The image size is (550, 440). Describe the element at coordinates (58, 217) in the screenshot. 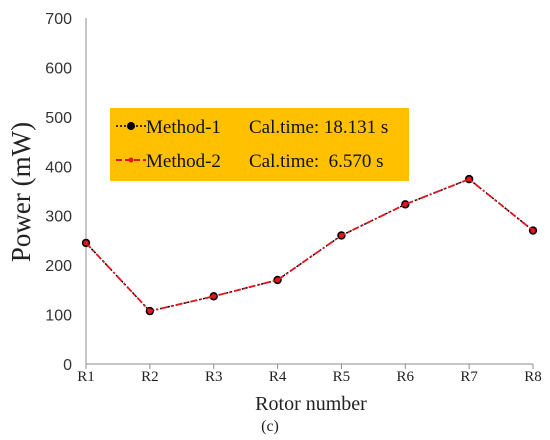

I see `y-tick-label: 300` at that location.